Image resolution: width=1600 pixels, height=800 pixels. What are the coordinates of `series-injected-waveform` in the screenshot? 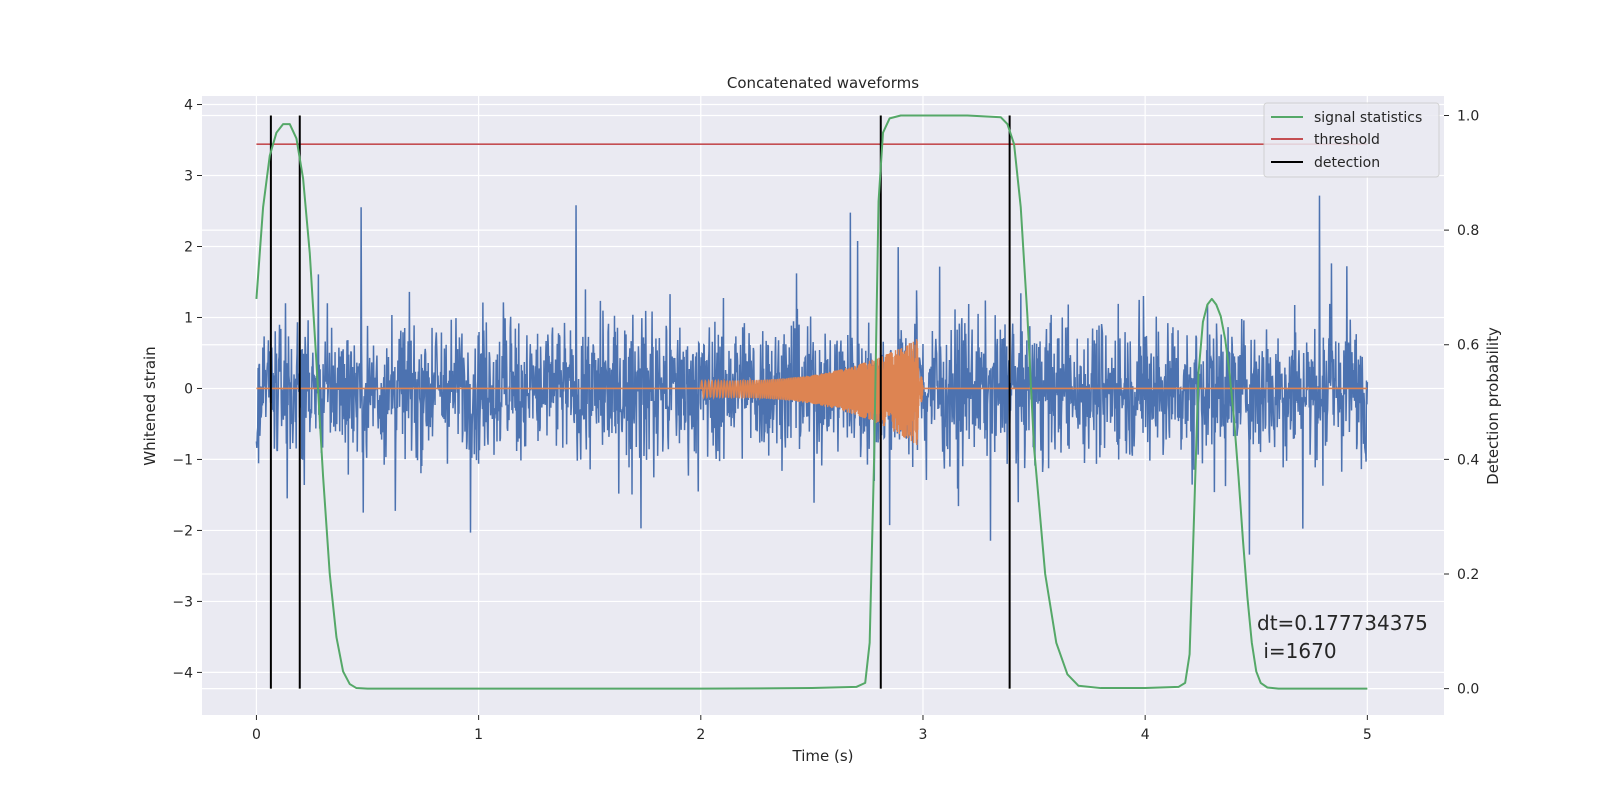 It's located at (812, 392).